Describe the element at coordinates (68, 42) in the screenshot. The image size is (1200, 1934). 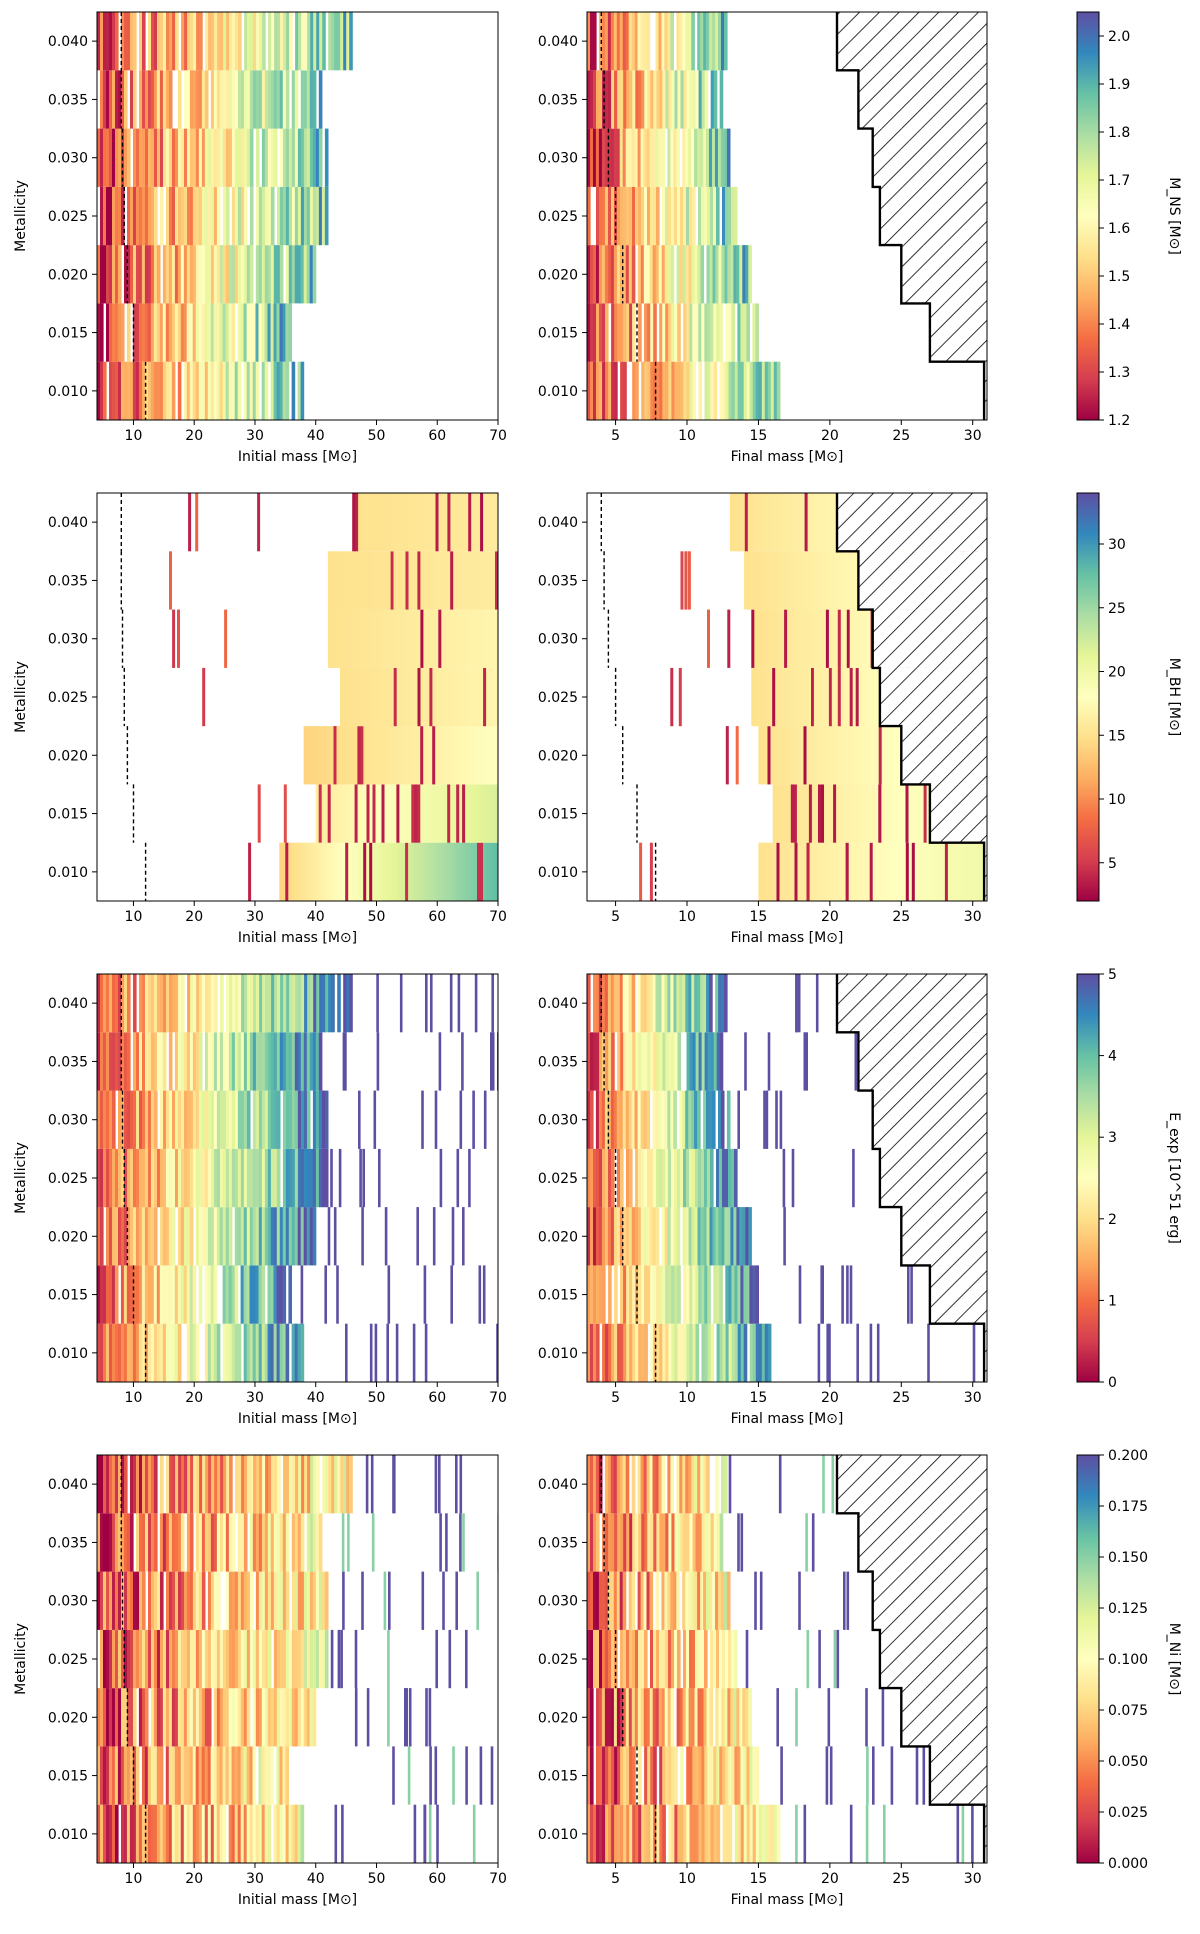
I see `y-tick-label: 0.040` at that location.